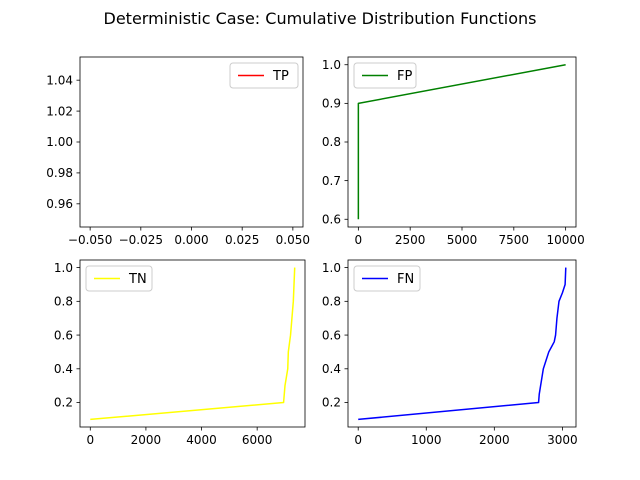  What do you see at coordinates (426, 440) in the screenshot?
I see `x-tick-label: 1000` at bounding box center [426, 440].